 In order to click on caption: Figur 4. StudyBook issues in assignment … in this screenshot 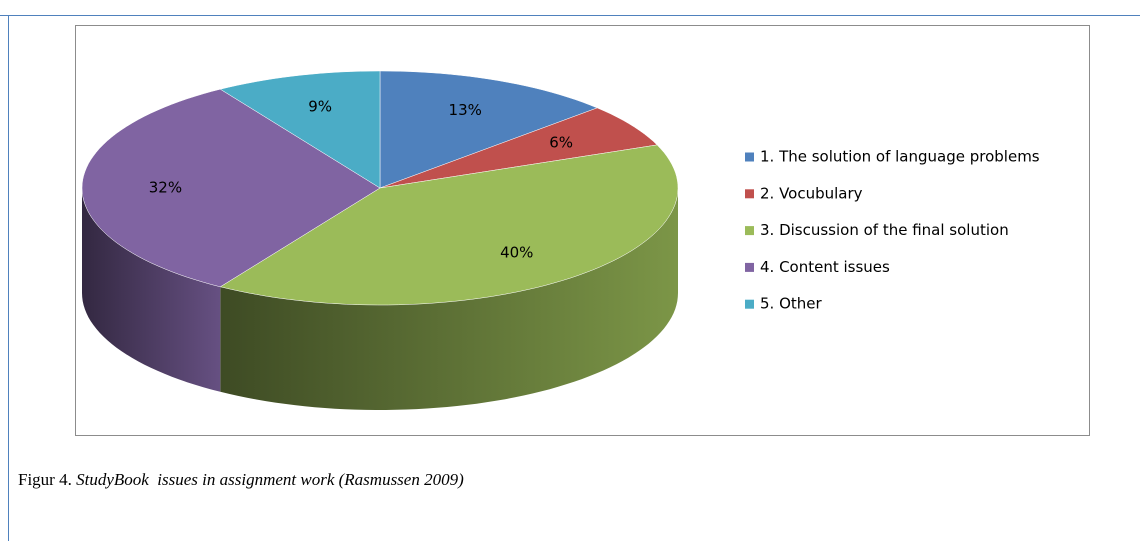, I will do `click(241, 480)`.